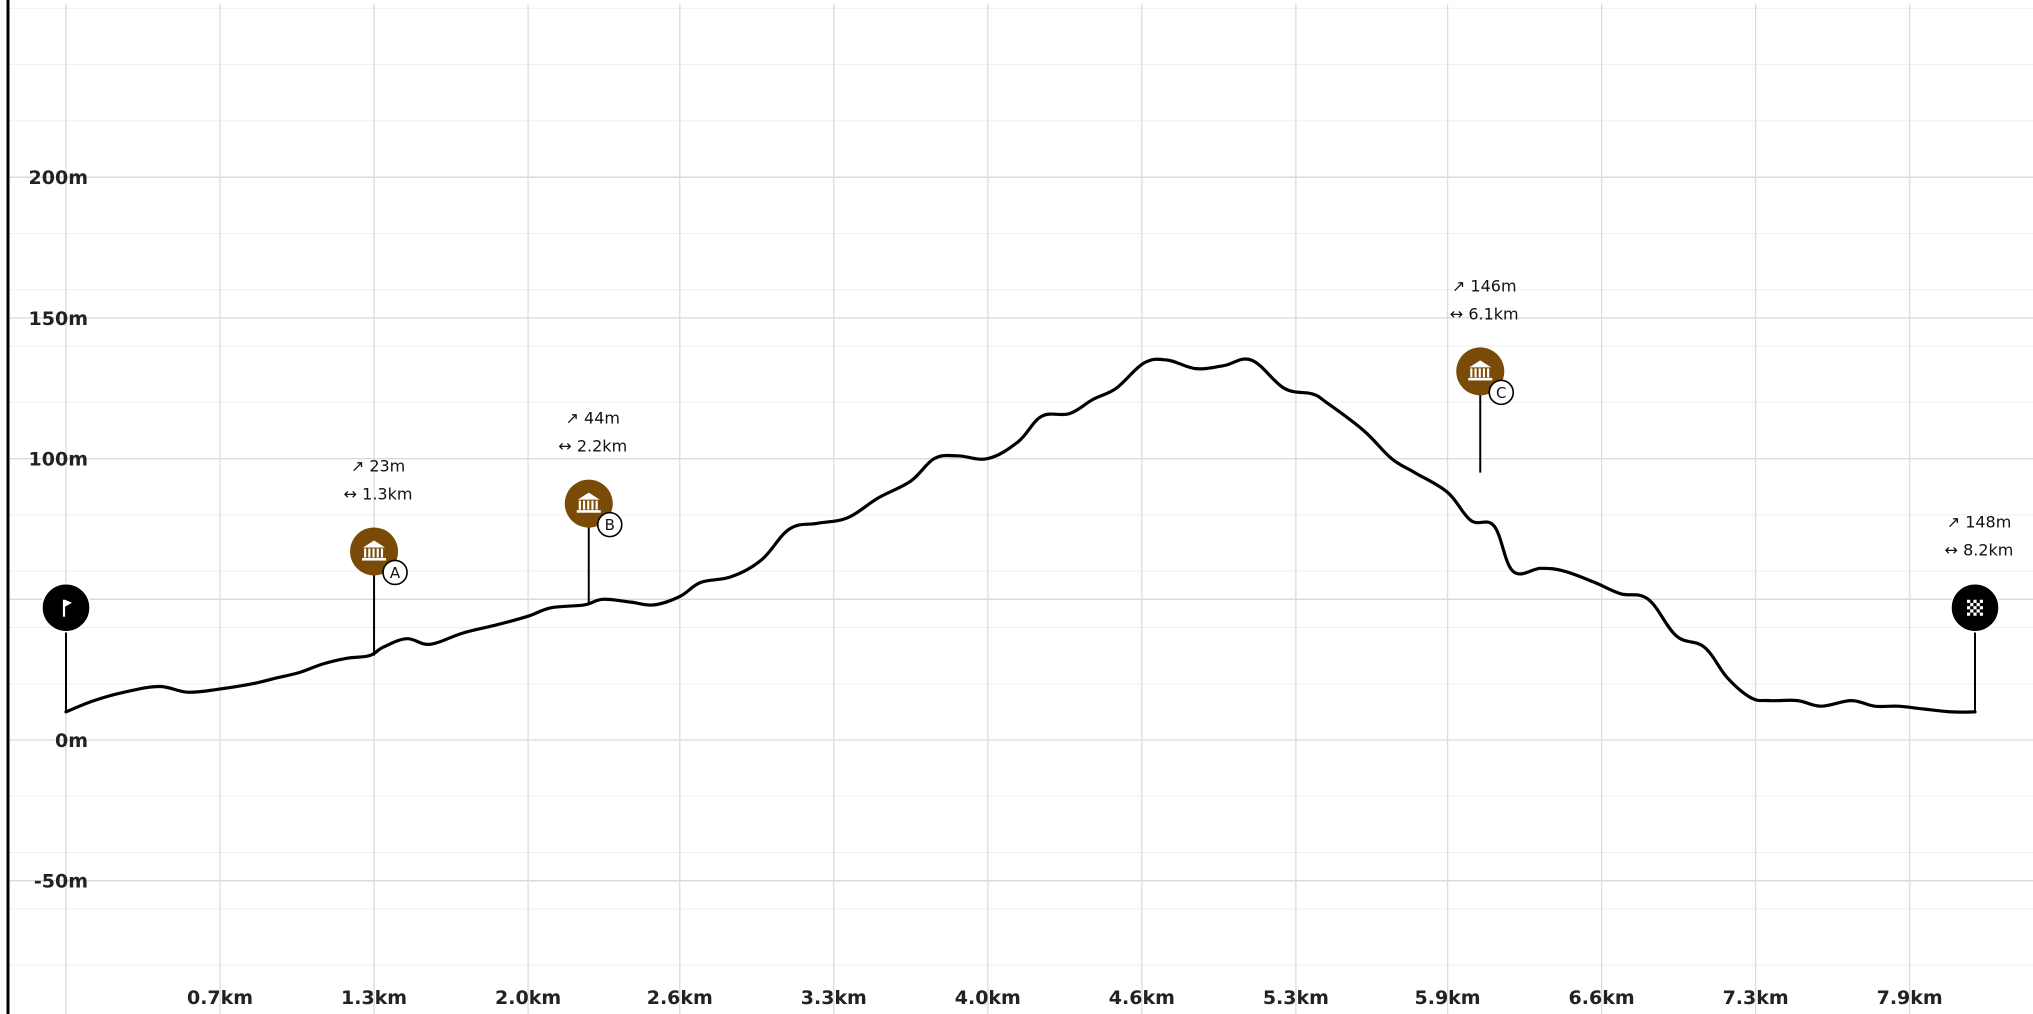 This screenshot has height=1014, width=2033. Describe the element at coordinates (680, 998) in the screenshot. I see `x-tick-label: 2.6km` at that location.